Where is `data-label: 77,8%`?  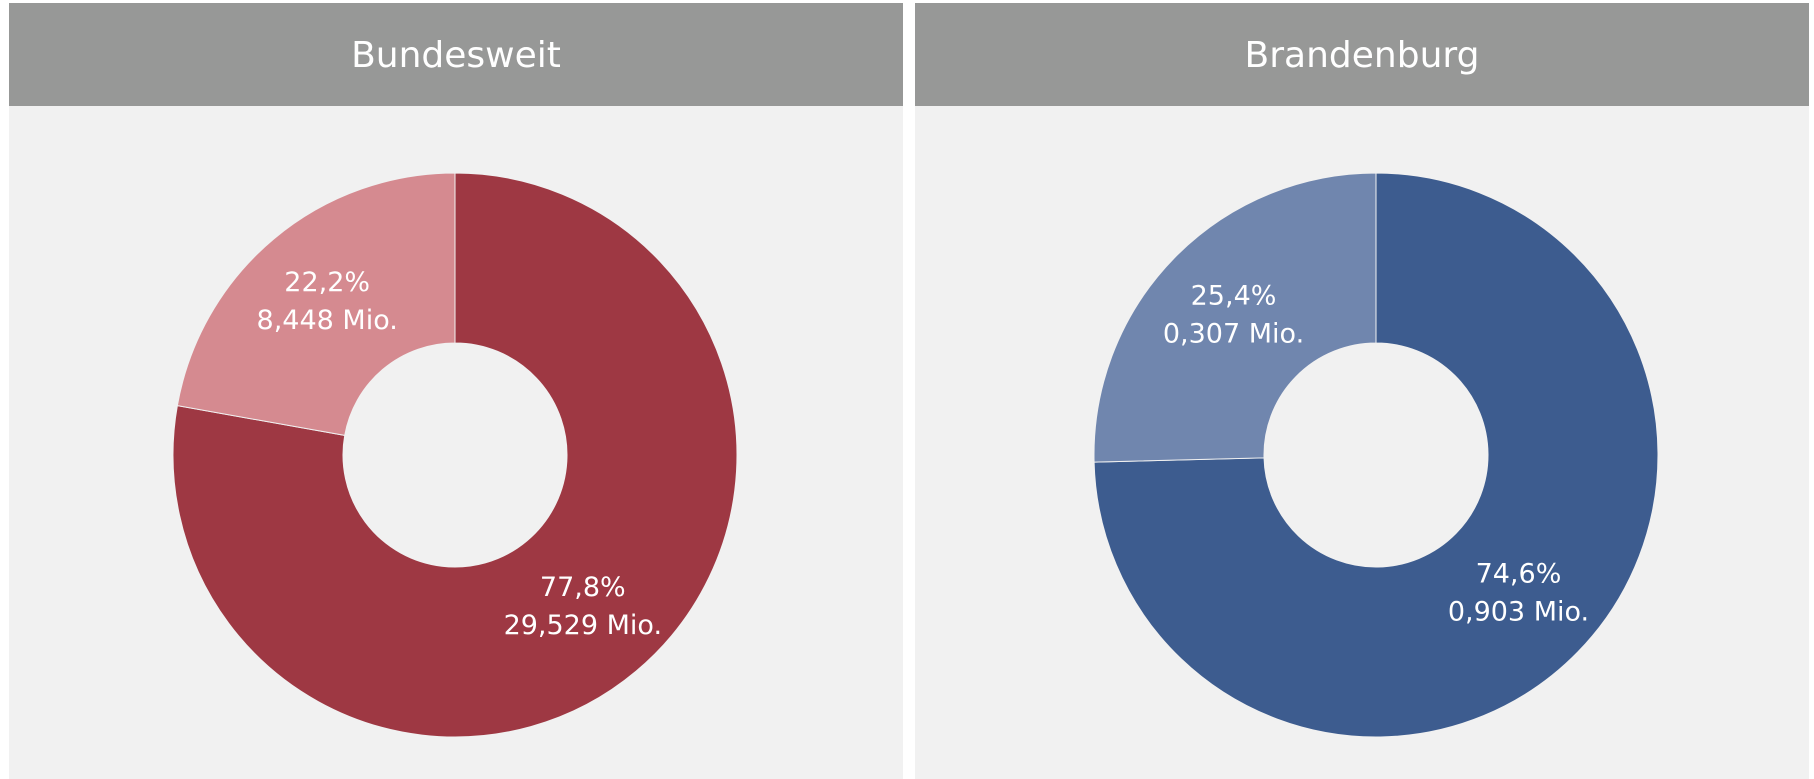
data-label: 77,8% is located at coordinates (583, 587).